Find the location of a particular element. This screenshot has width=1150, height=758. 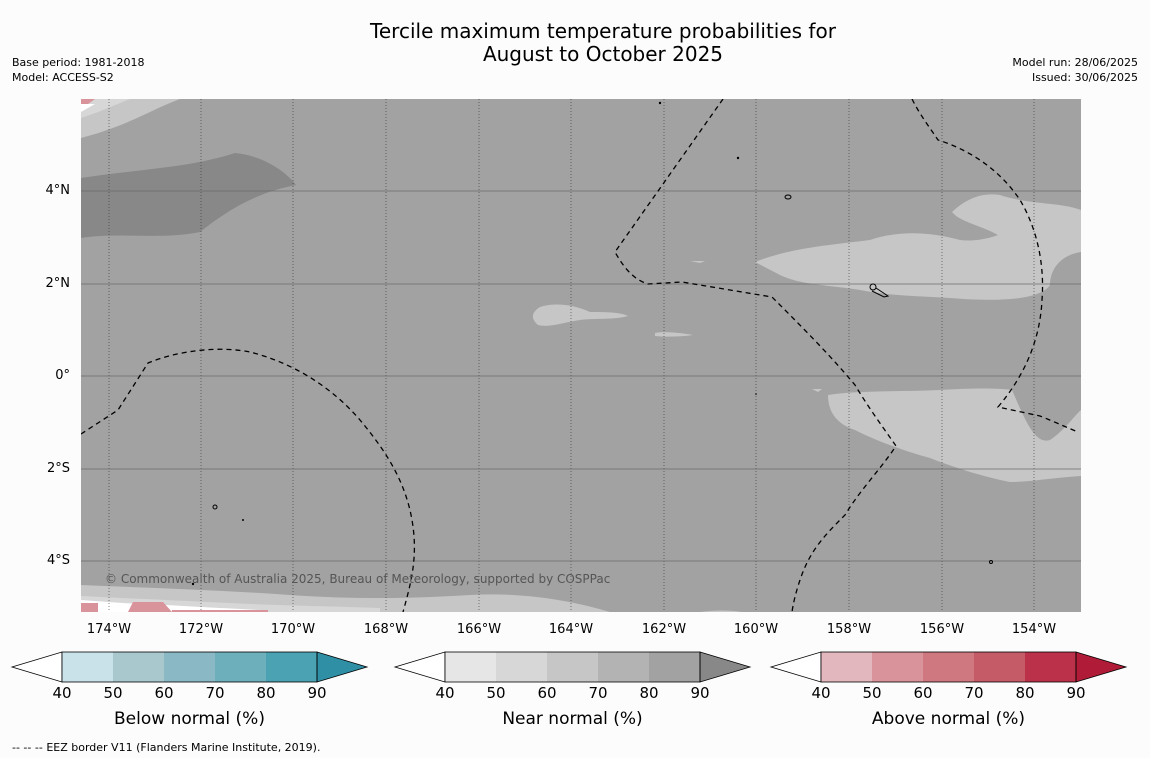

colorbar-title: Above normal (%) is located at coordinates (948, 719).